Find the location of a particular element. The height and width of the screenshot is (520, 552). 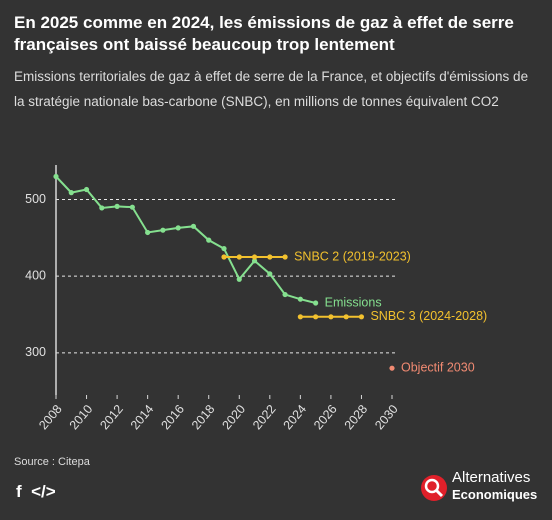

x-tick-label: 2008 is located at coordinates (50, 417).